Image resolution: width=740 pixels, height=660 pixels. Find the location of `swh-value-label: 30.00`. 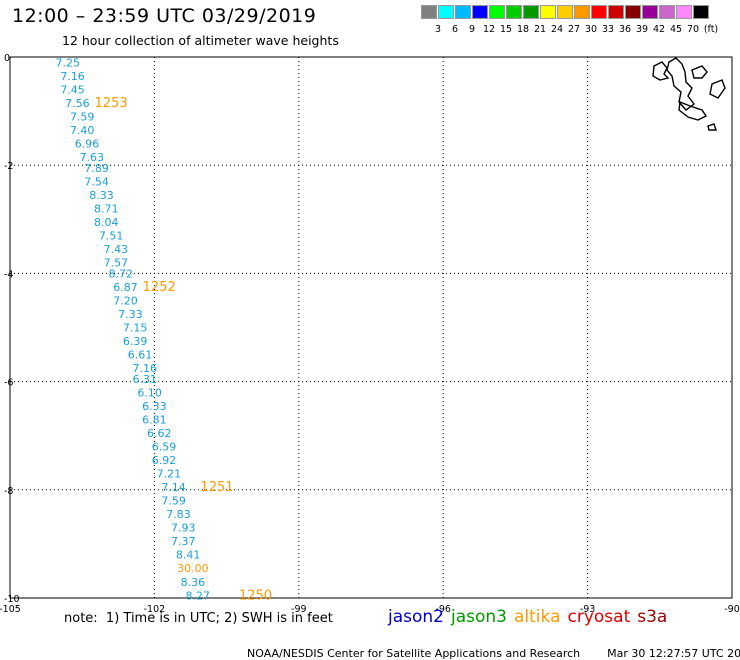

swh-value-label: 30.00 is located at coordinates (193, 568).